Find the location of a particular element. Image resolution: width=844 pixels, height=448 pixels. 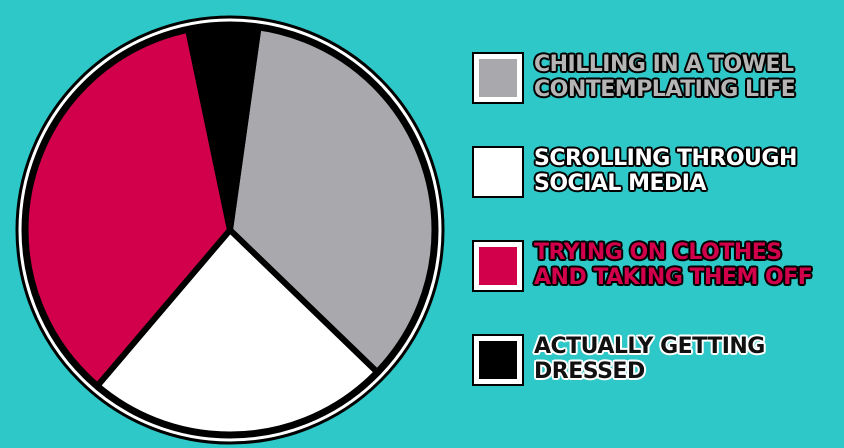

legend-label-dressed-line-2: DRESSED is located at coordinates (589, 371).